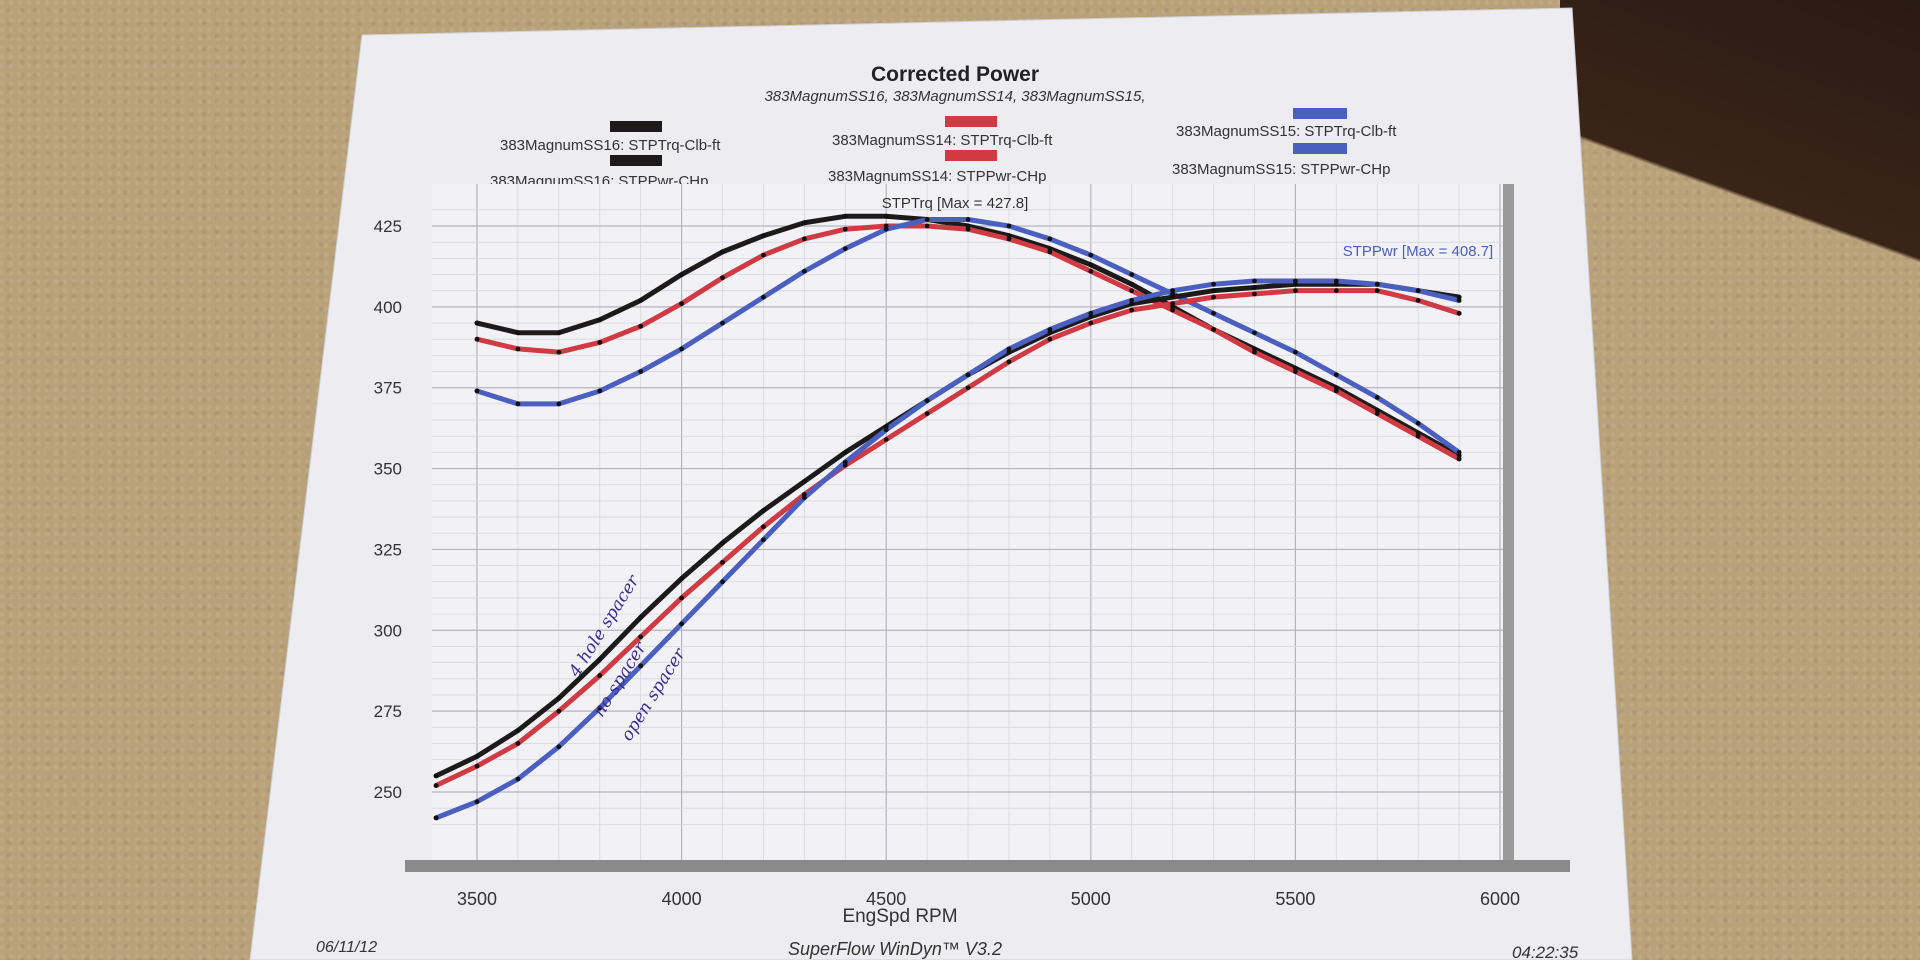 Image resolution: width=1920 pixels, height=960 pixels. I want to click on x-tick-label: 6000, so click(1500, 899).